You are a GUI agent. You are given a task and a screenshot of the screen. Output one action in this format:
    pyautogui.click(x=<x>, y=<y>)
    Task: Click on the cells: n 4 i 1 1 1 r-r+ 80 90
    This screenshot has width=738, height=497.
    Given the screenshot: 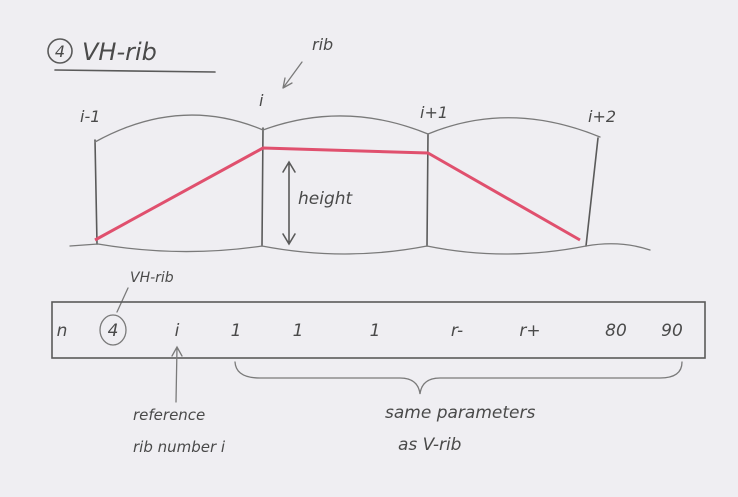 What is the action you would take?
    pyautogui.click(x=370, y=331)
    